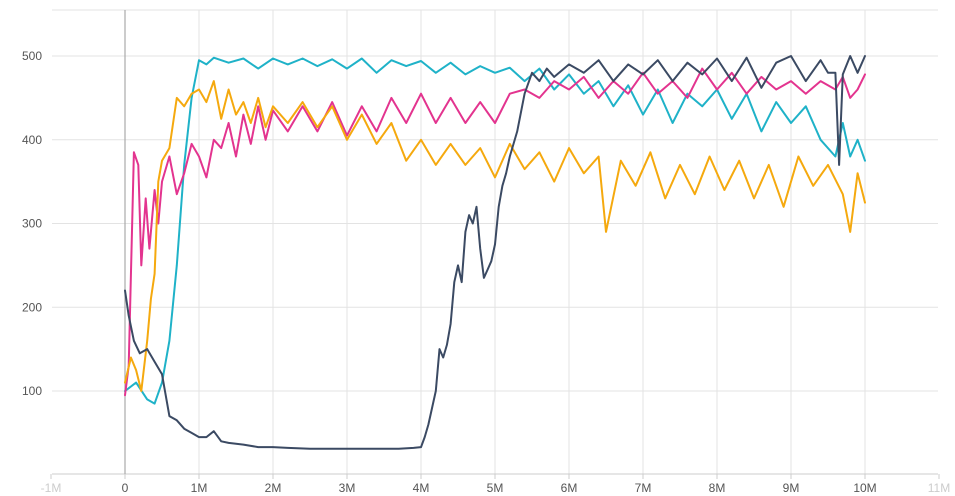 This screenshot has height=496, width=955. What do you see at coordinates (791, 488) in the screenshot?
I see `x-tick-label: 9M` at bounding box center [791, 488].